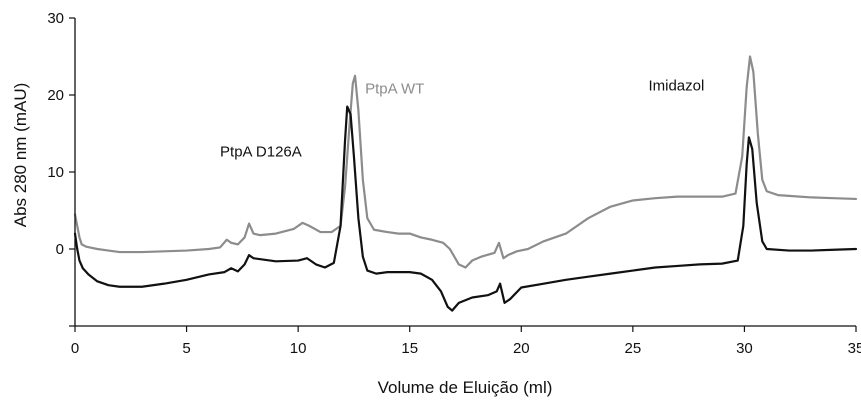 The height and width of the screenshot is (403, 861). I want to click on y-ticks: 0 10 20 30, so click(61, 168).